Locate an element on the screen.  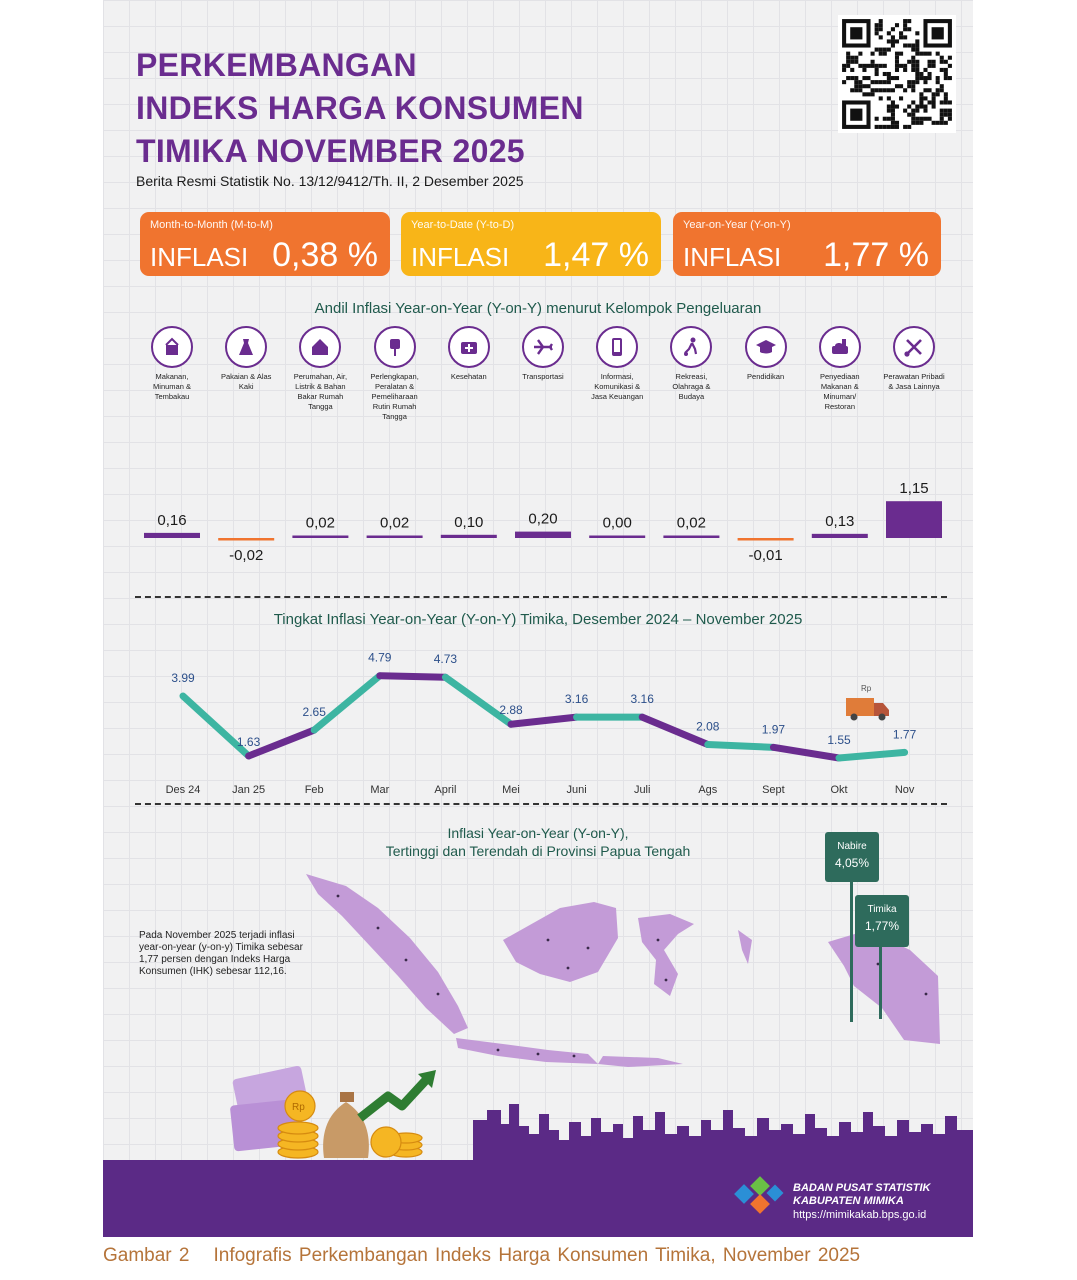
andil-bar-value-label: 0,13 is located at coordinates (839, 521).